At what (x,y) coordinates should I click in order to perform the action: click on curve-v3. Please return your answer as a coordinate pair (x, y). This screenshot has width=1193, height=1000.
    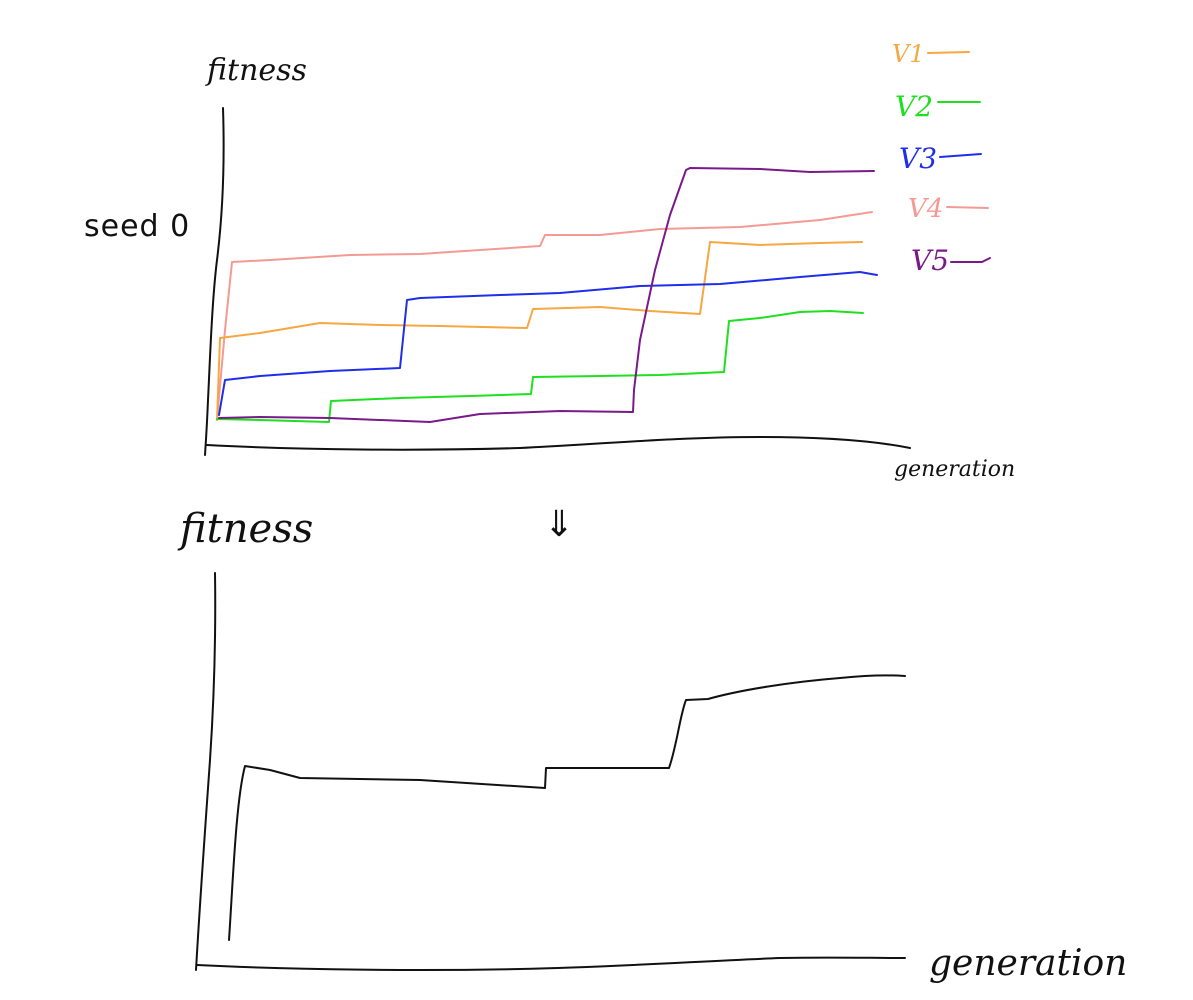
    Looking at the image, I should click on (548, 343).